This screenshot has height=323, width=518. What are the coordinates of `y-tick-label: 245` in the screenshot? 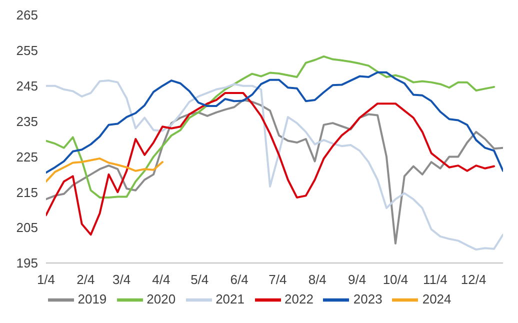 It's located at (27, 86).